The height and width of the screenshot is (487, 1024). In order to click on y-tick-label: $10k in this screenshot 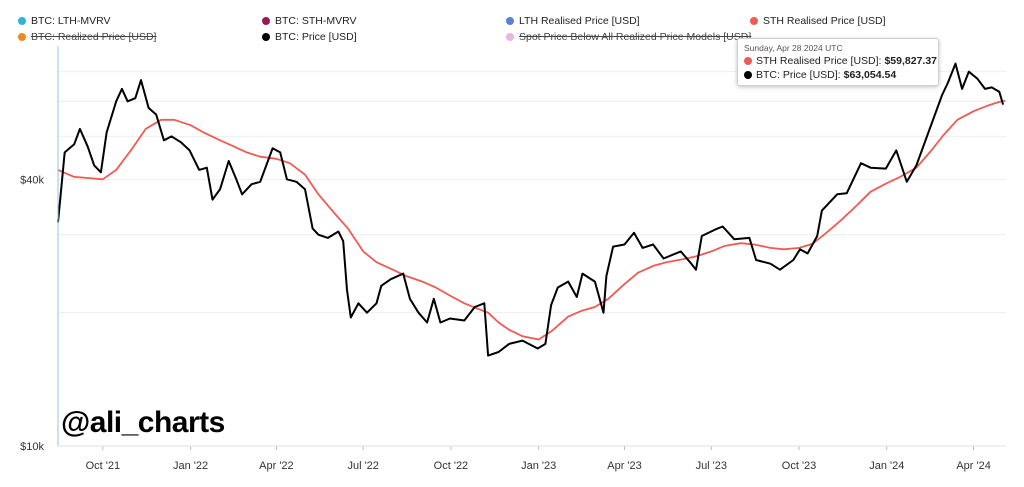, I will do `click(32, 447)`.